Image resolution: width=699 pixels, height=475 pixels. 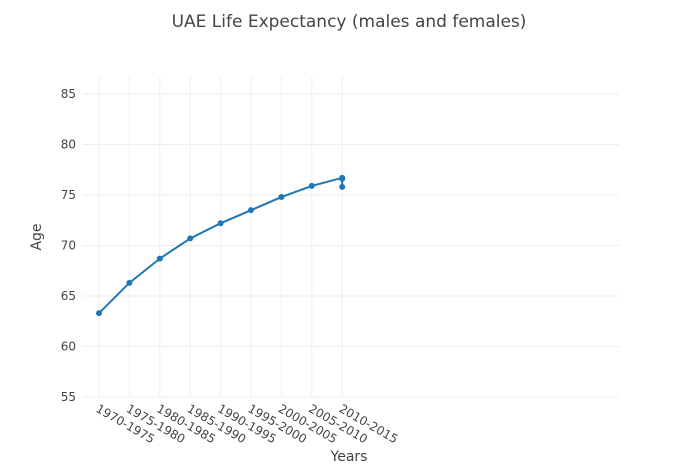 I want to click on y-tick-label: 85, so click(x=68, y=94).